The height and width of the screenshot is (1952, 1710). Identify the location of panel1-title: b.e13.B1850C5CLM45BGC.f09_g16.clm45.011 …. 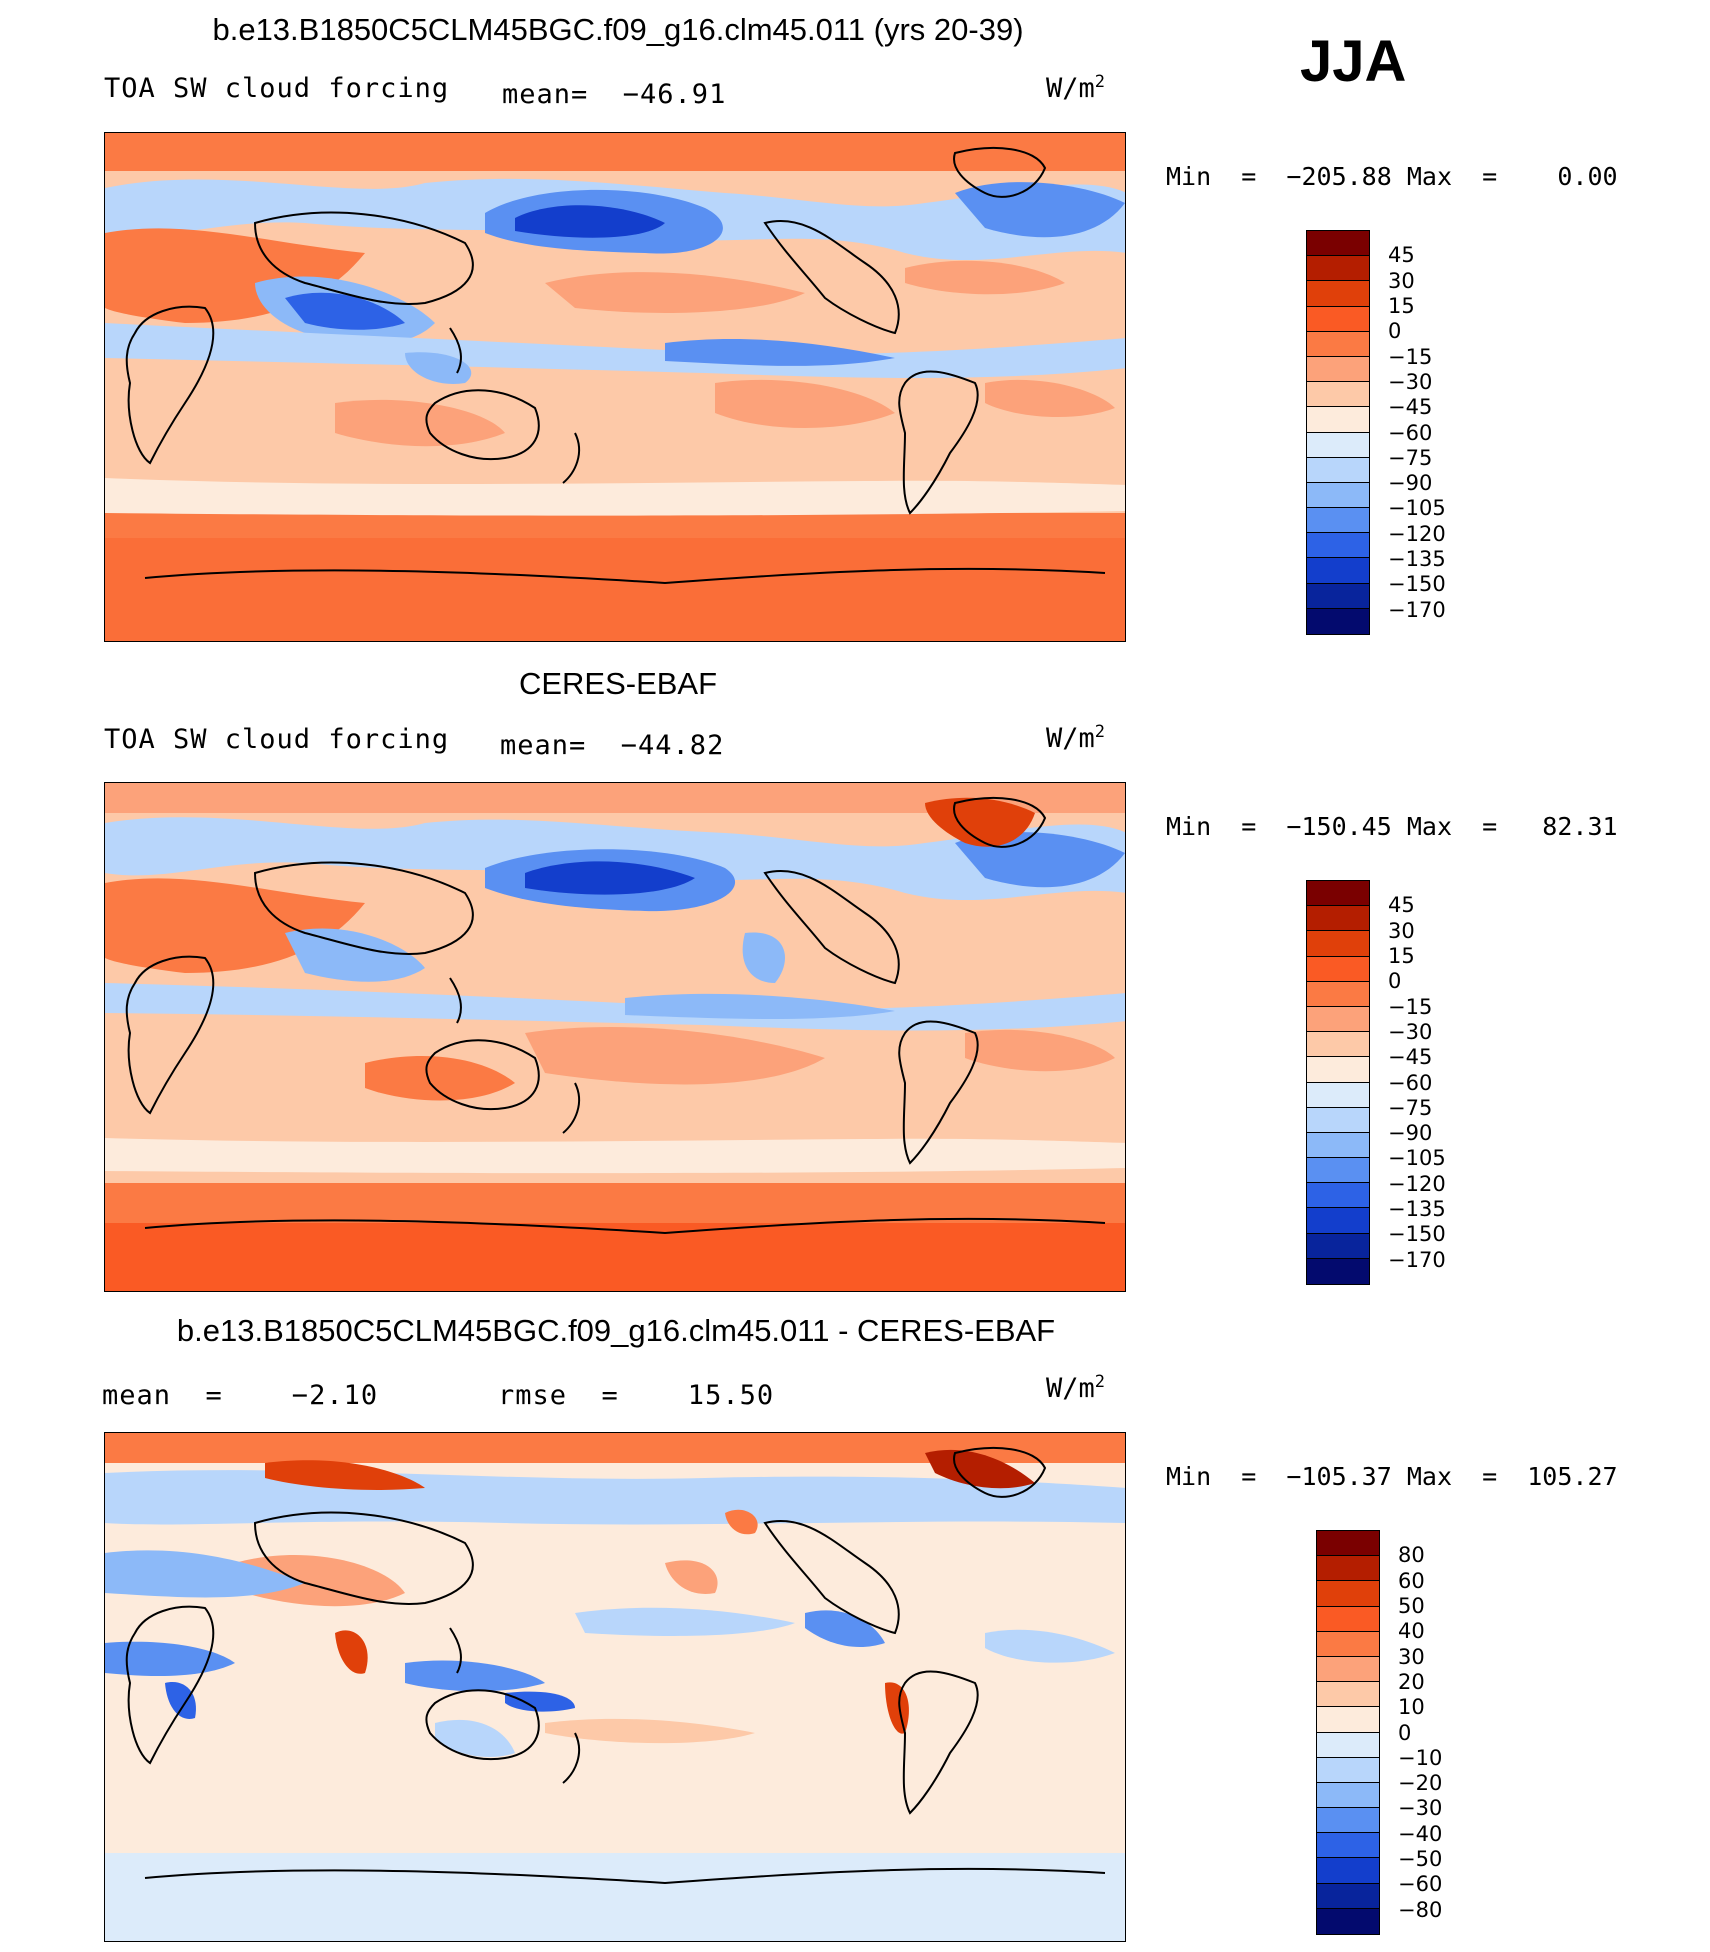
(618, 29).